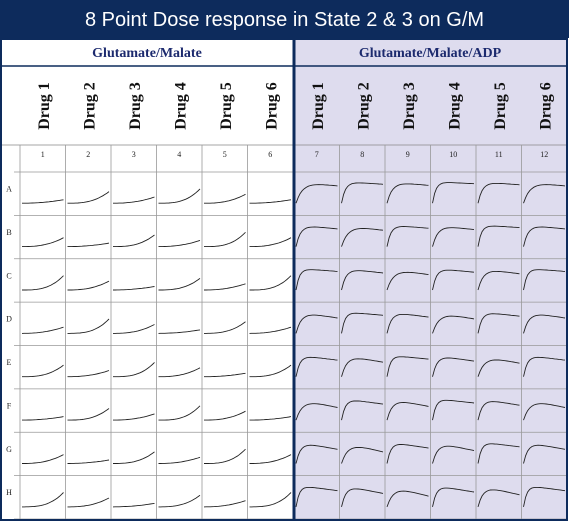 This screenshot has height=521, width=569. What do you see at coordinates (9, 362) in the screenshot?
I see `row-letter: E` at bounding box center [9, 362].